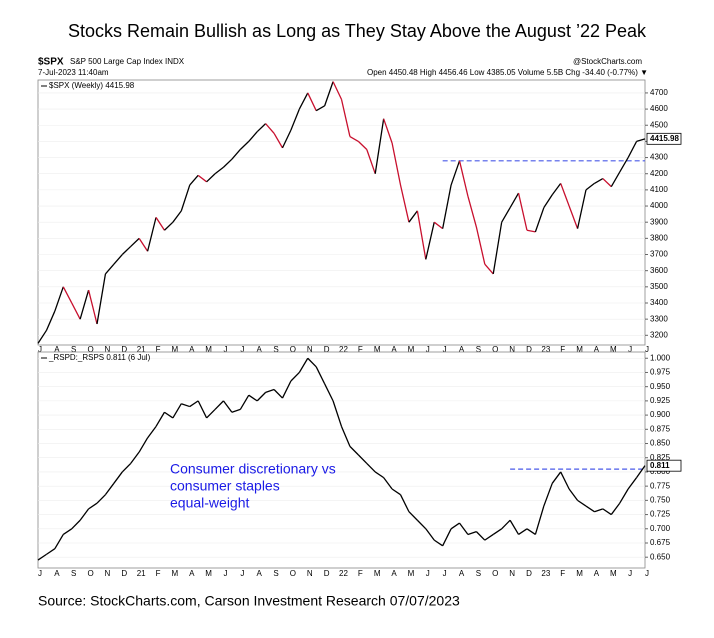 The width and height of the screenshot is (714, 638). What do you see at coordinates (158, 349) in the screenshot?
I see `x-tick-label: F` at bounding box center [158, 349].